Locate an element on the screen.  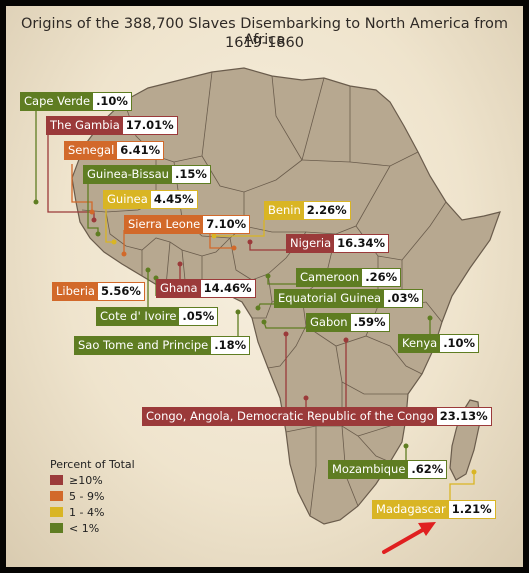
label-gabon: Gabon .59% is located at coordinates (348, 322).